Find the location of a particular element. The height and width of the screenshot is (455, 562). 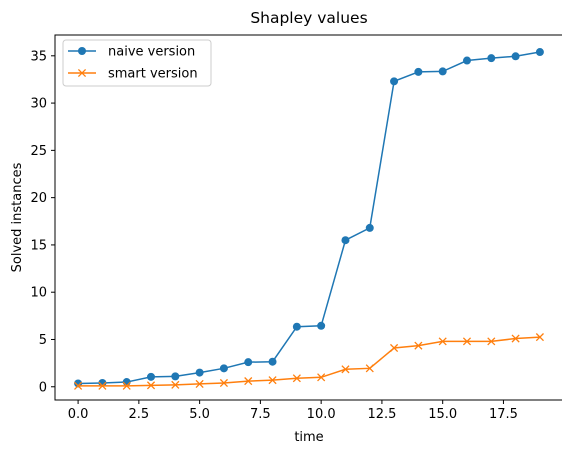

y-tick-label: 5 is located at coordinates (43, 340).